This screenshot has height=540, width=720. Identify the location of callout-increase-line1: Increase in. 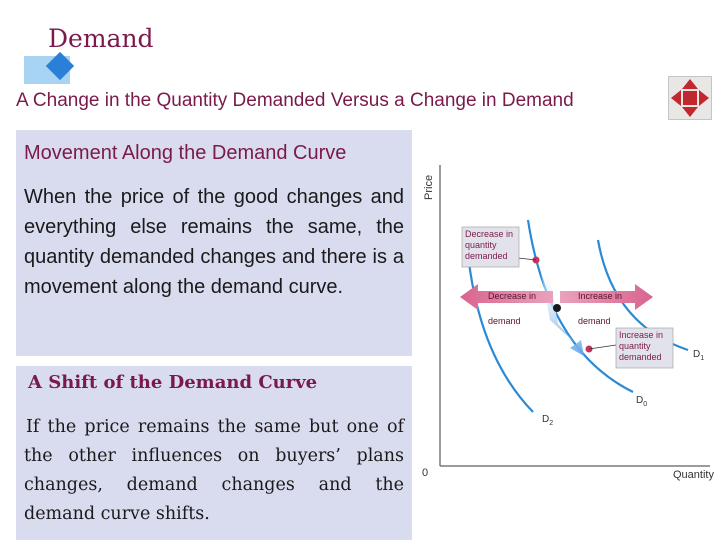
(641, 335).